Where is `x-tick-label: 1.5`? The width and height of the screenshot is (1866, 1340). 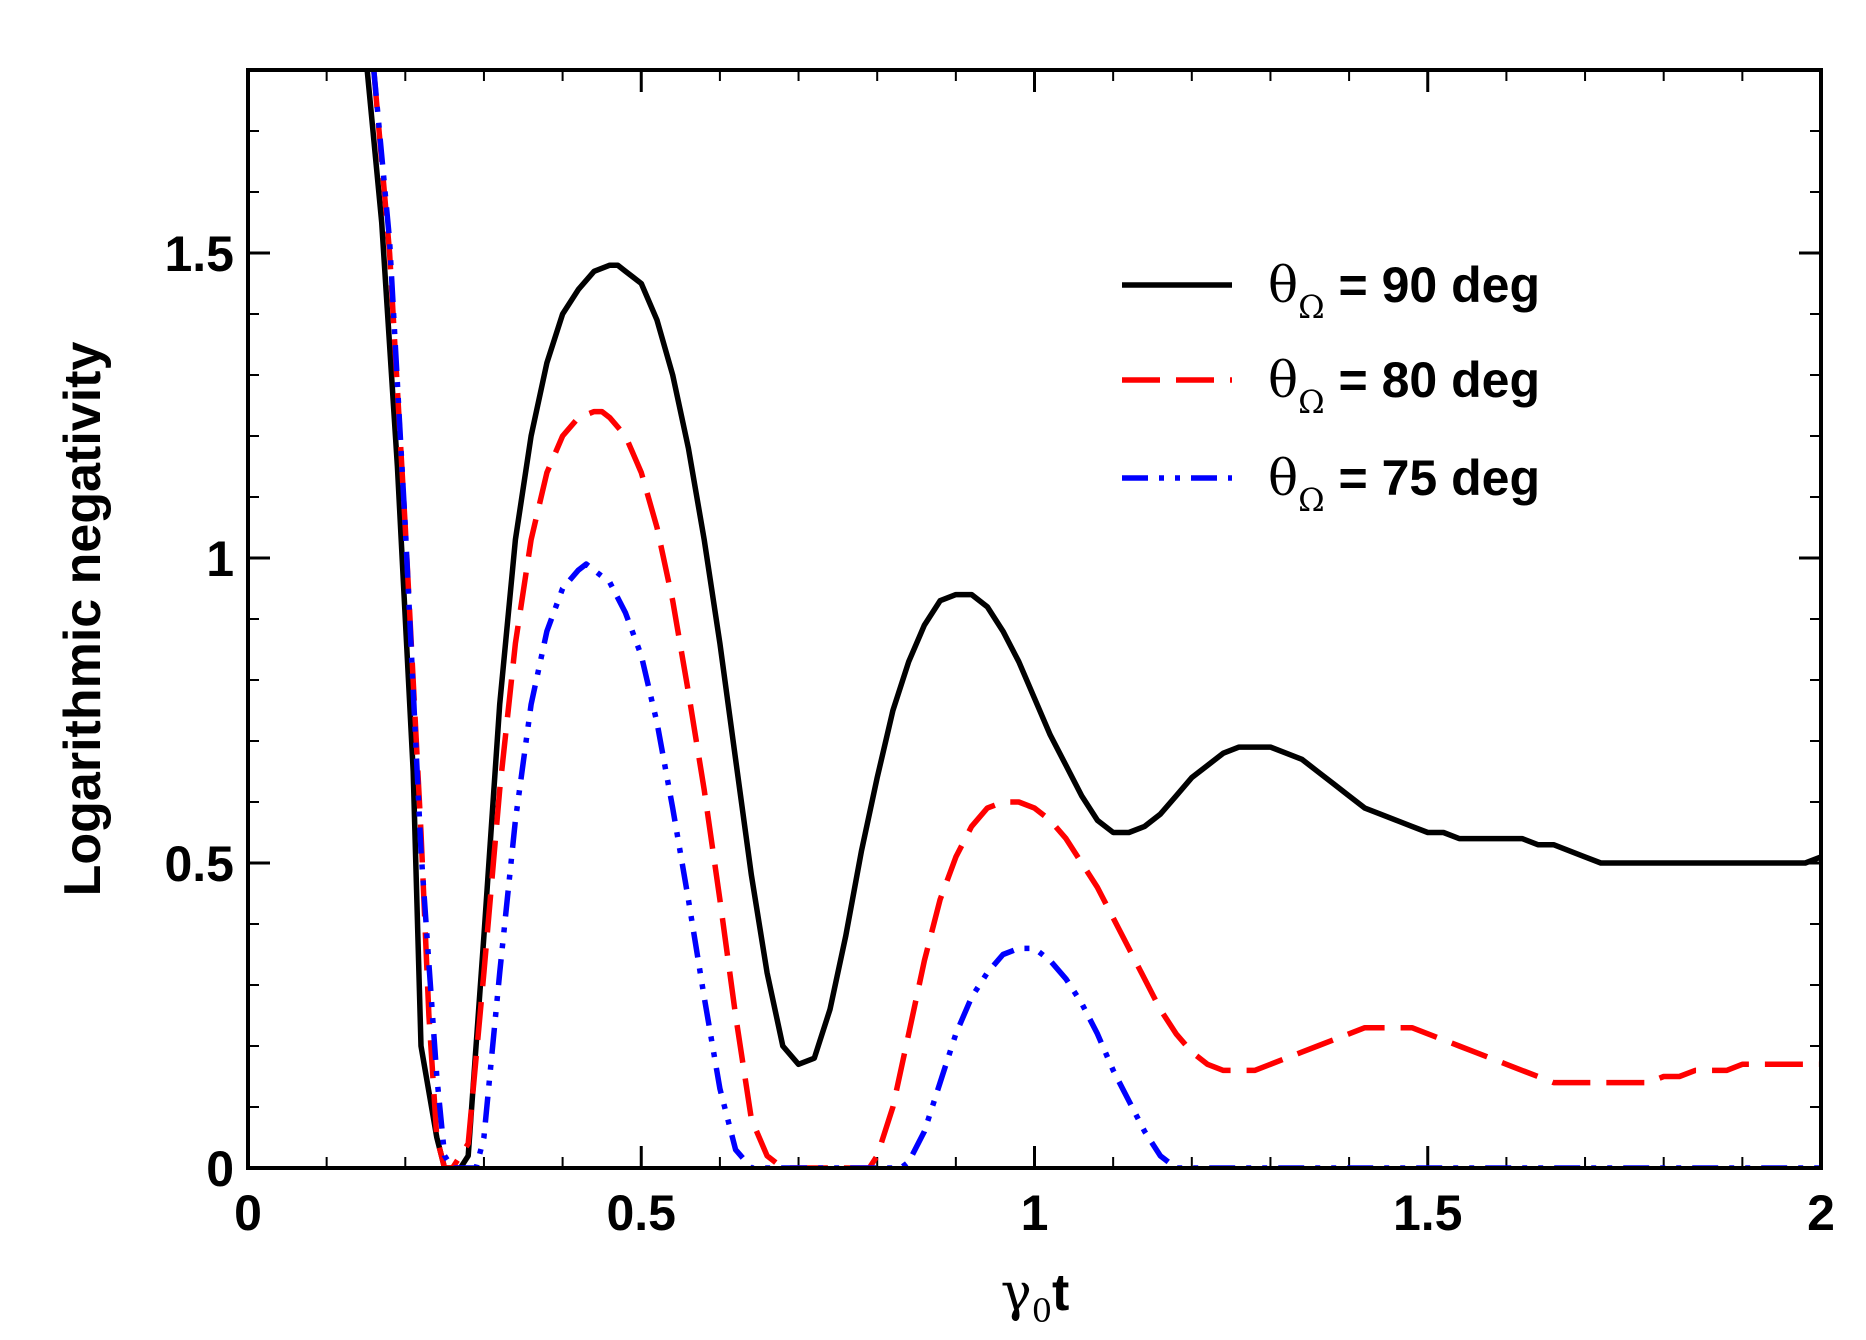
x-tick-label: 1.5 is located at coordinates (1428, 1213).